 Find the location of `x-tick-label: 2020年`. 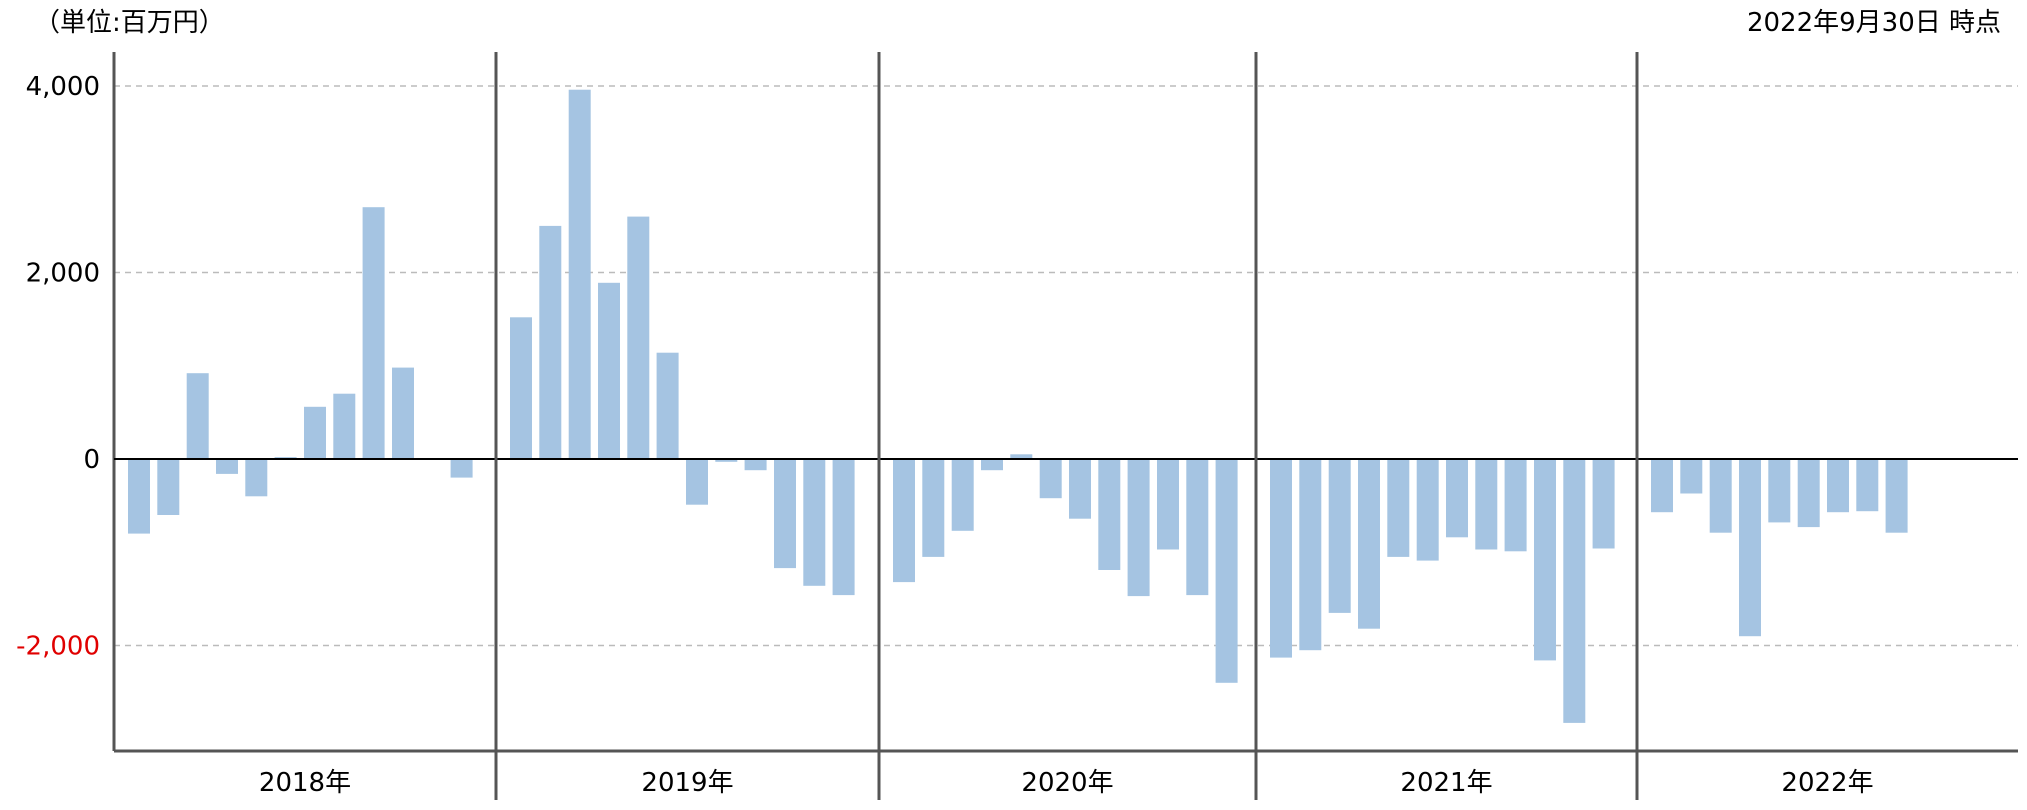

x-tick-label: 2020年 is located at coordinates (1067, 783).